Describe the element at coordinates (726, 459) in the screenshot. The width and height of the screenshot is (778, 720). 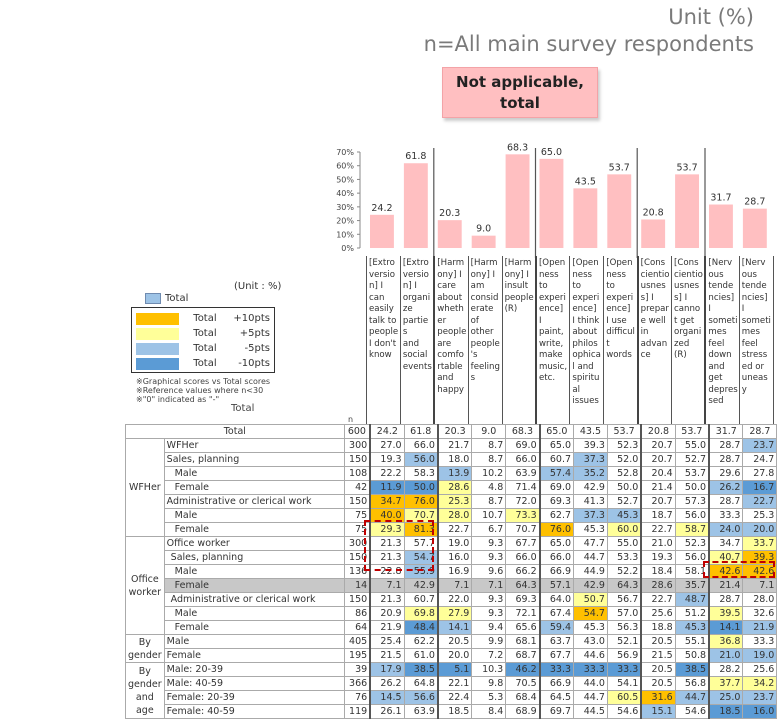
I see `table-cell: 28.7` at that location.